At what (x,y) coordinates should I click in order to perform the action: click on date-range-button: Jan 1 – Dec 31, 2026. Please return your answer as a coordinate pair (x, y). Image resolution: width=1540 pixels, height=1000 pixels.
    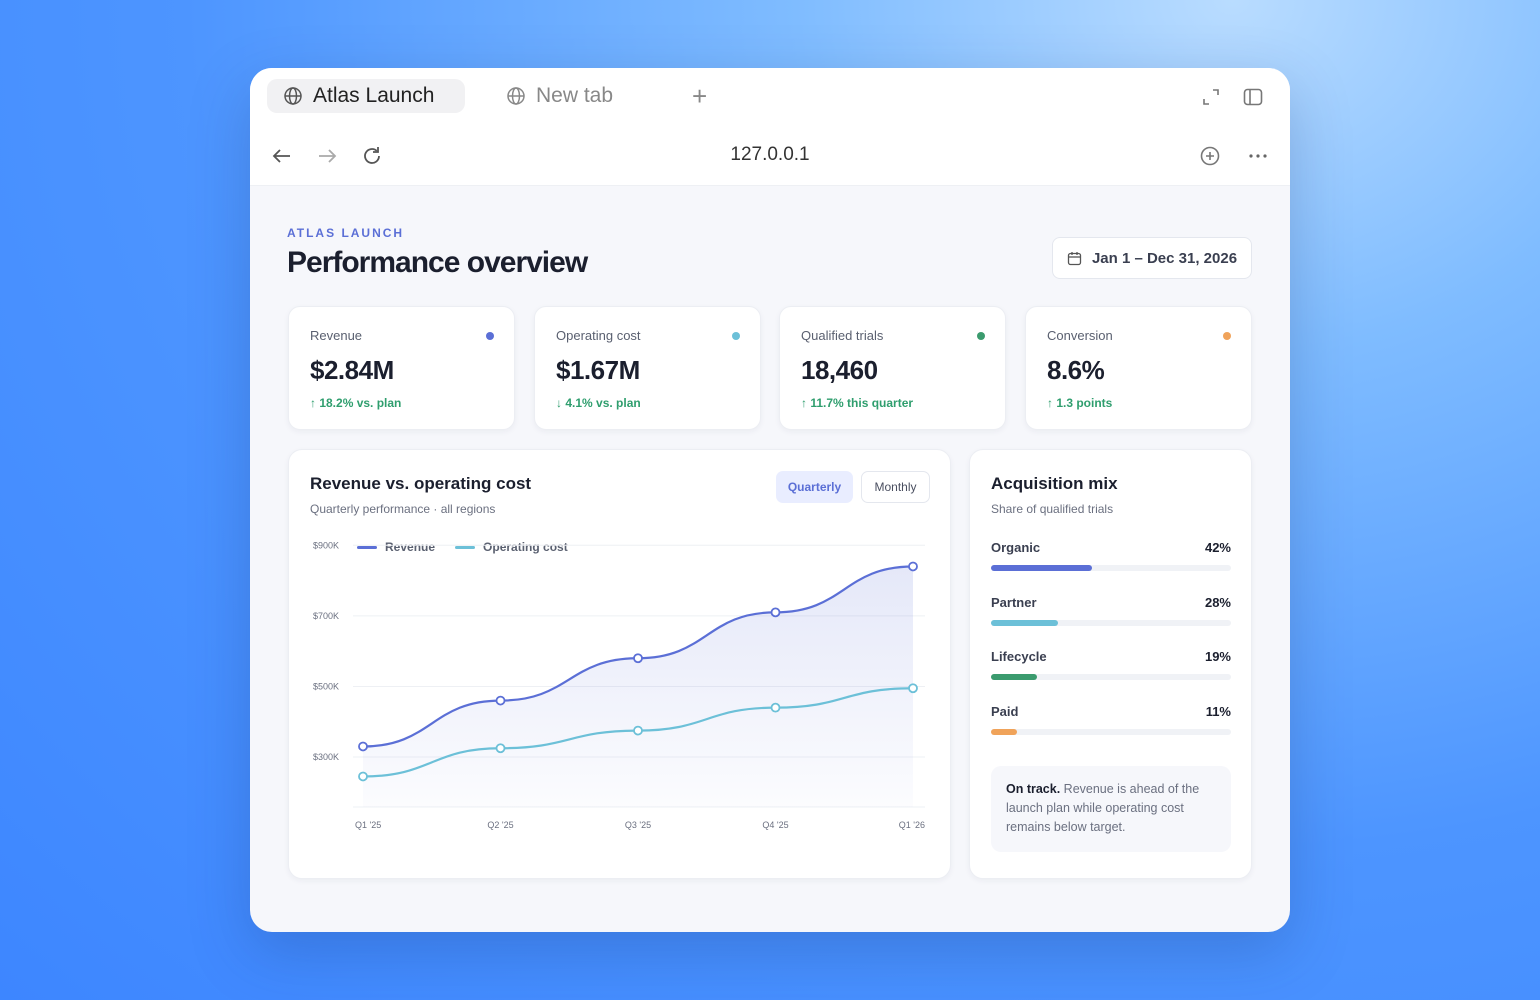
    Looking at the image, I should click on (1152, 258).